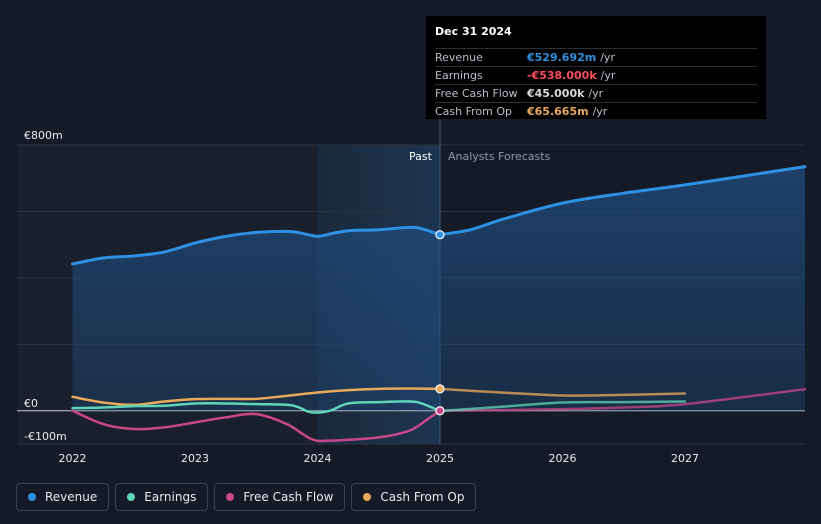 This screenshot has height=524, width=821. I want to click on legend-label: Free Cash Flow, so click(288, 497).